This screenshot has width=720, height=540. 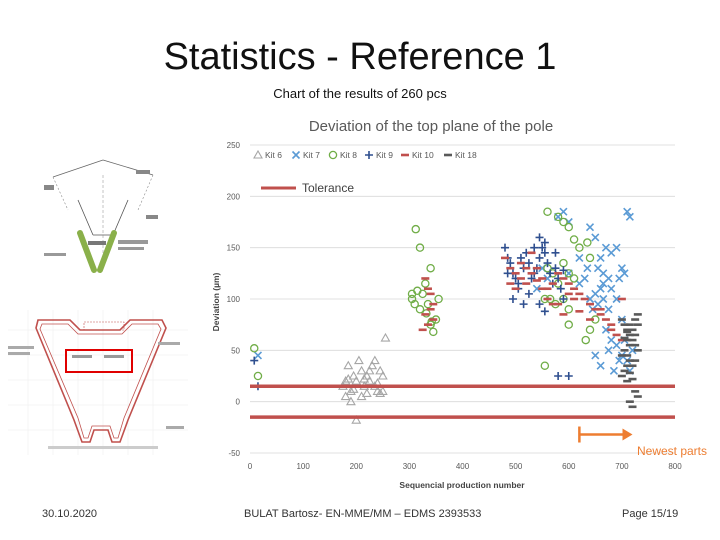 I want to click on x-tick-label: 700, so click(x=622, y=466).